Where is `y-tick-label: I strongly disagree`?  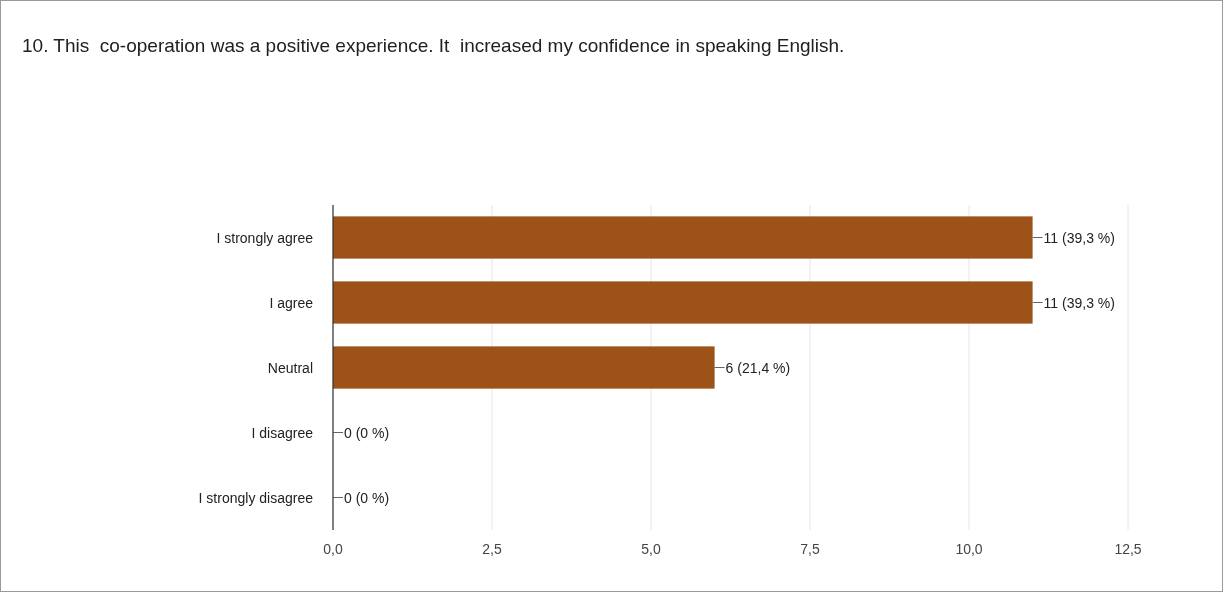
y-tick-label: I strongly disagree is located at coordinates (256, 497).